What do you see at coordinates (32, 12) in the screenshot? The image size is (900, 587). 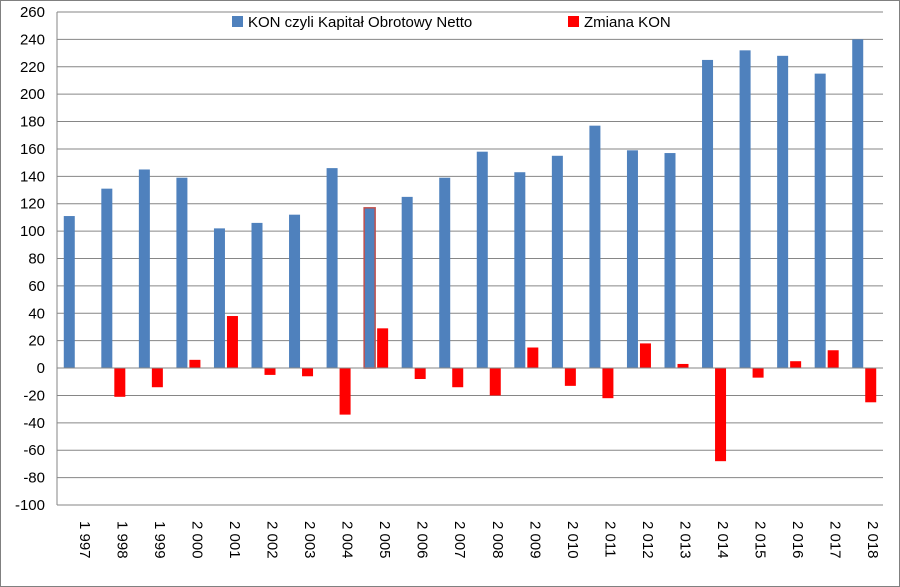 I see `y-tick-label: 260` at bounding box center [32, 12].